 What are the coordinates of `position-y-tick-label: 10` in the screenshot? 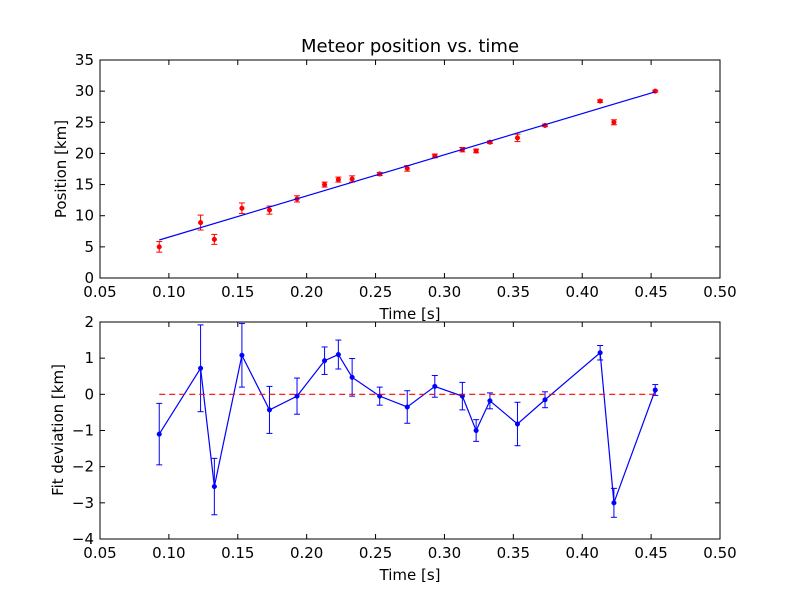 It's located at (84, 216).